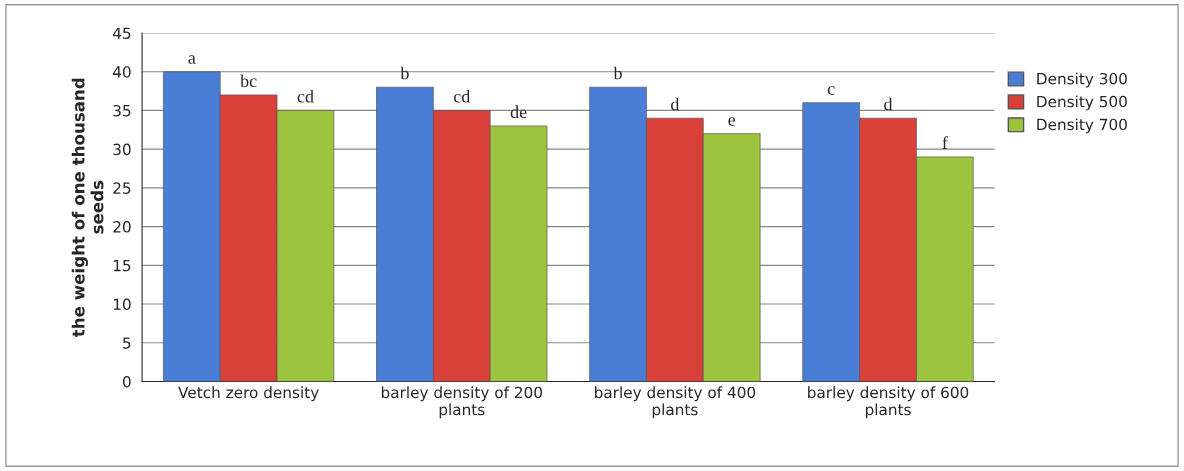 The width and height of the screenshot is (1184, 471). What do you see at coordinates (1082, 103) in the screenshot?
I see `legend-label: Density 500` at bounding box center [1082, 103].